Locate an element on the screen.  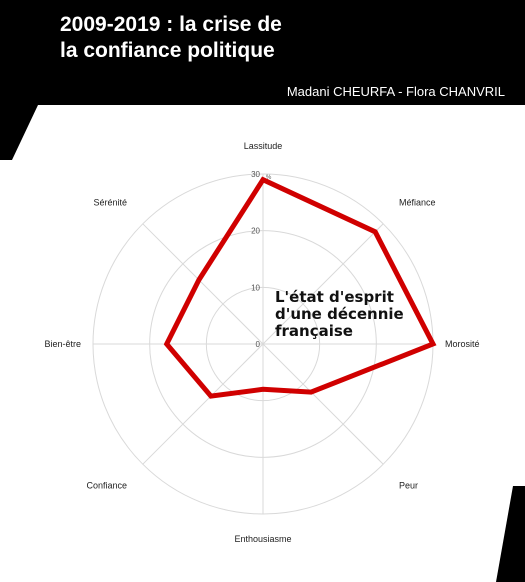
axis-label: Confiance is located at coordinates (106, 485).